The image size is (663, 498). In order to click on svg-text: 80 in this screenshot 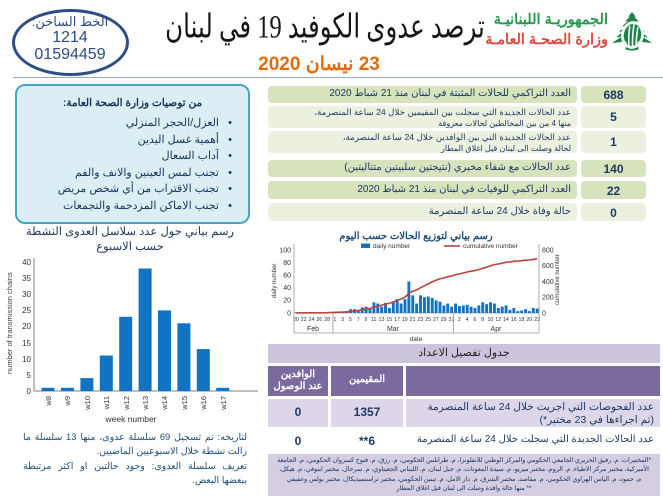, I will do `click(287, 263)`.